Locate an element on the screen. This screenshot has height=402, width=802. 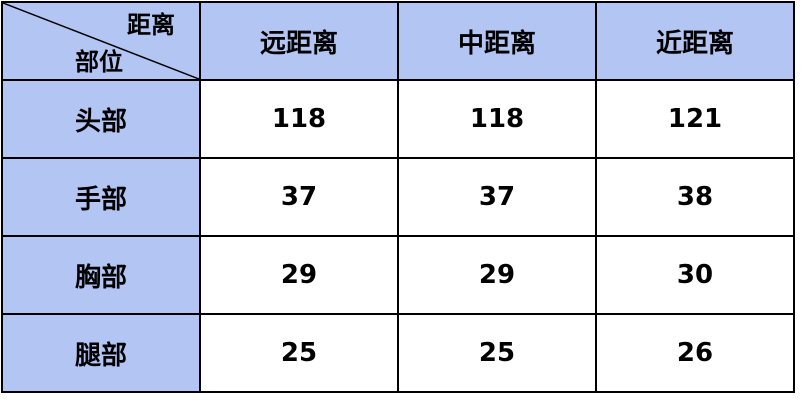
table-cell: 26 is located at coordinates (695, 353).